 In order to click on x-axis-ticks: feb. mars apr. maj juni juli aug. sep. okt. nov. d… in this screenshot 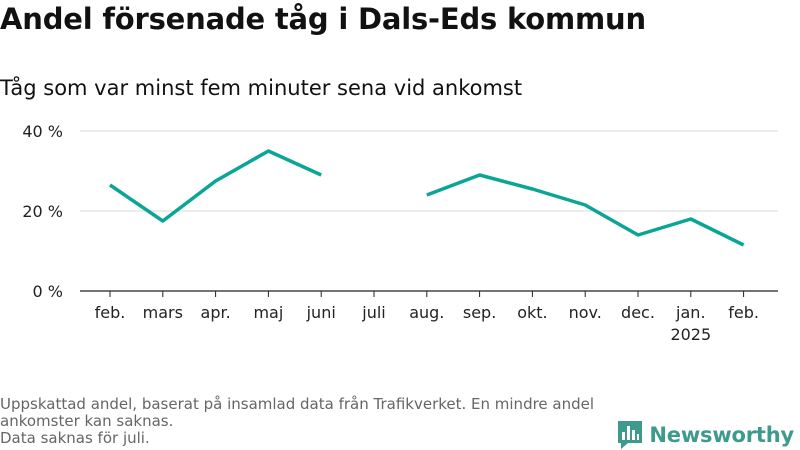, I will do `click(427, 317)`.